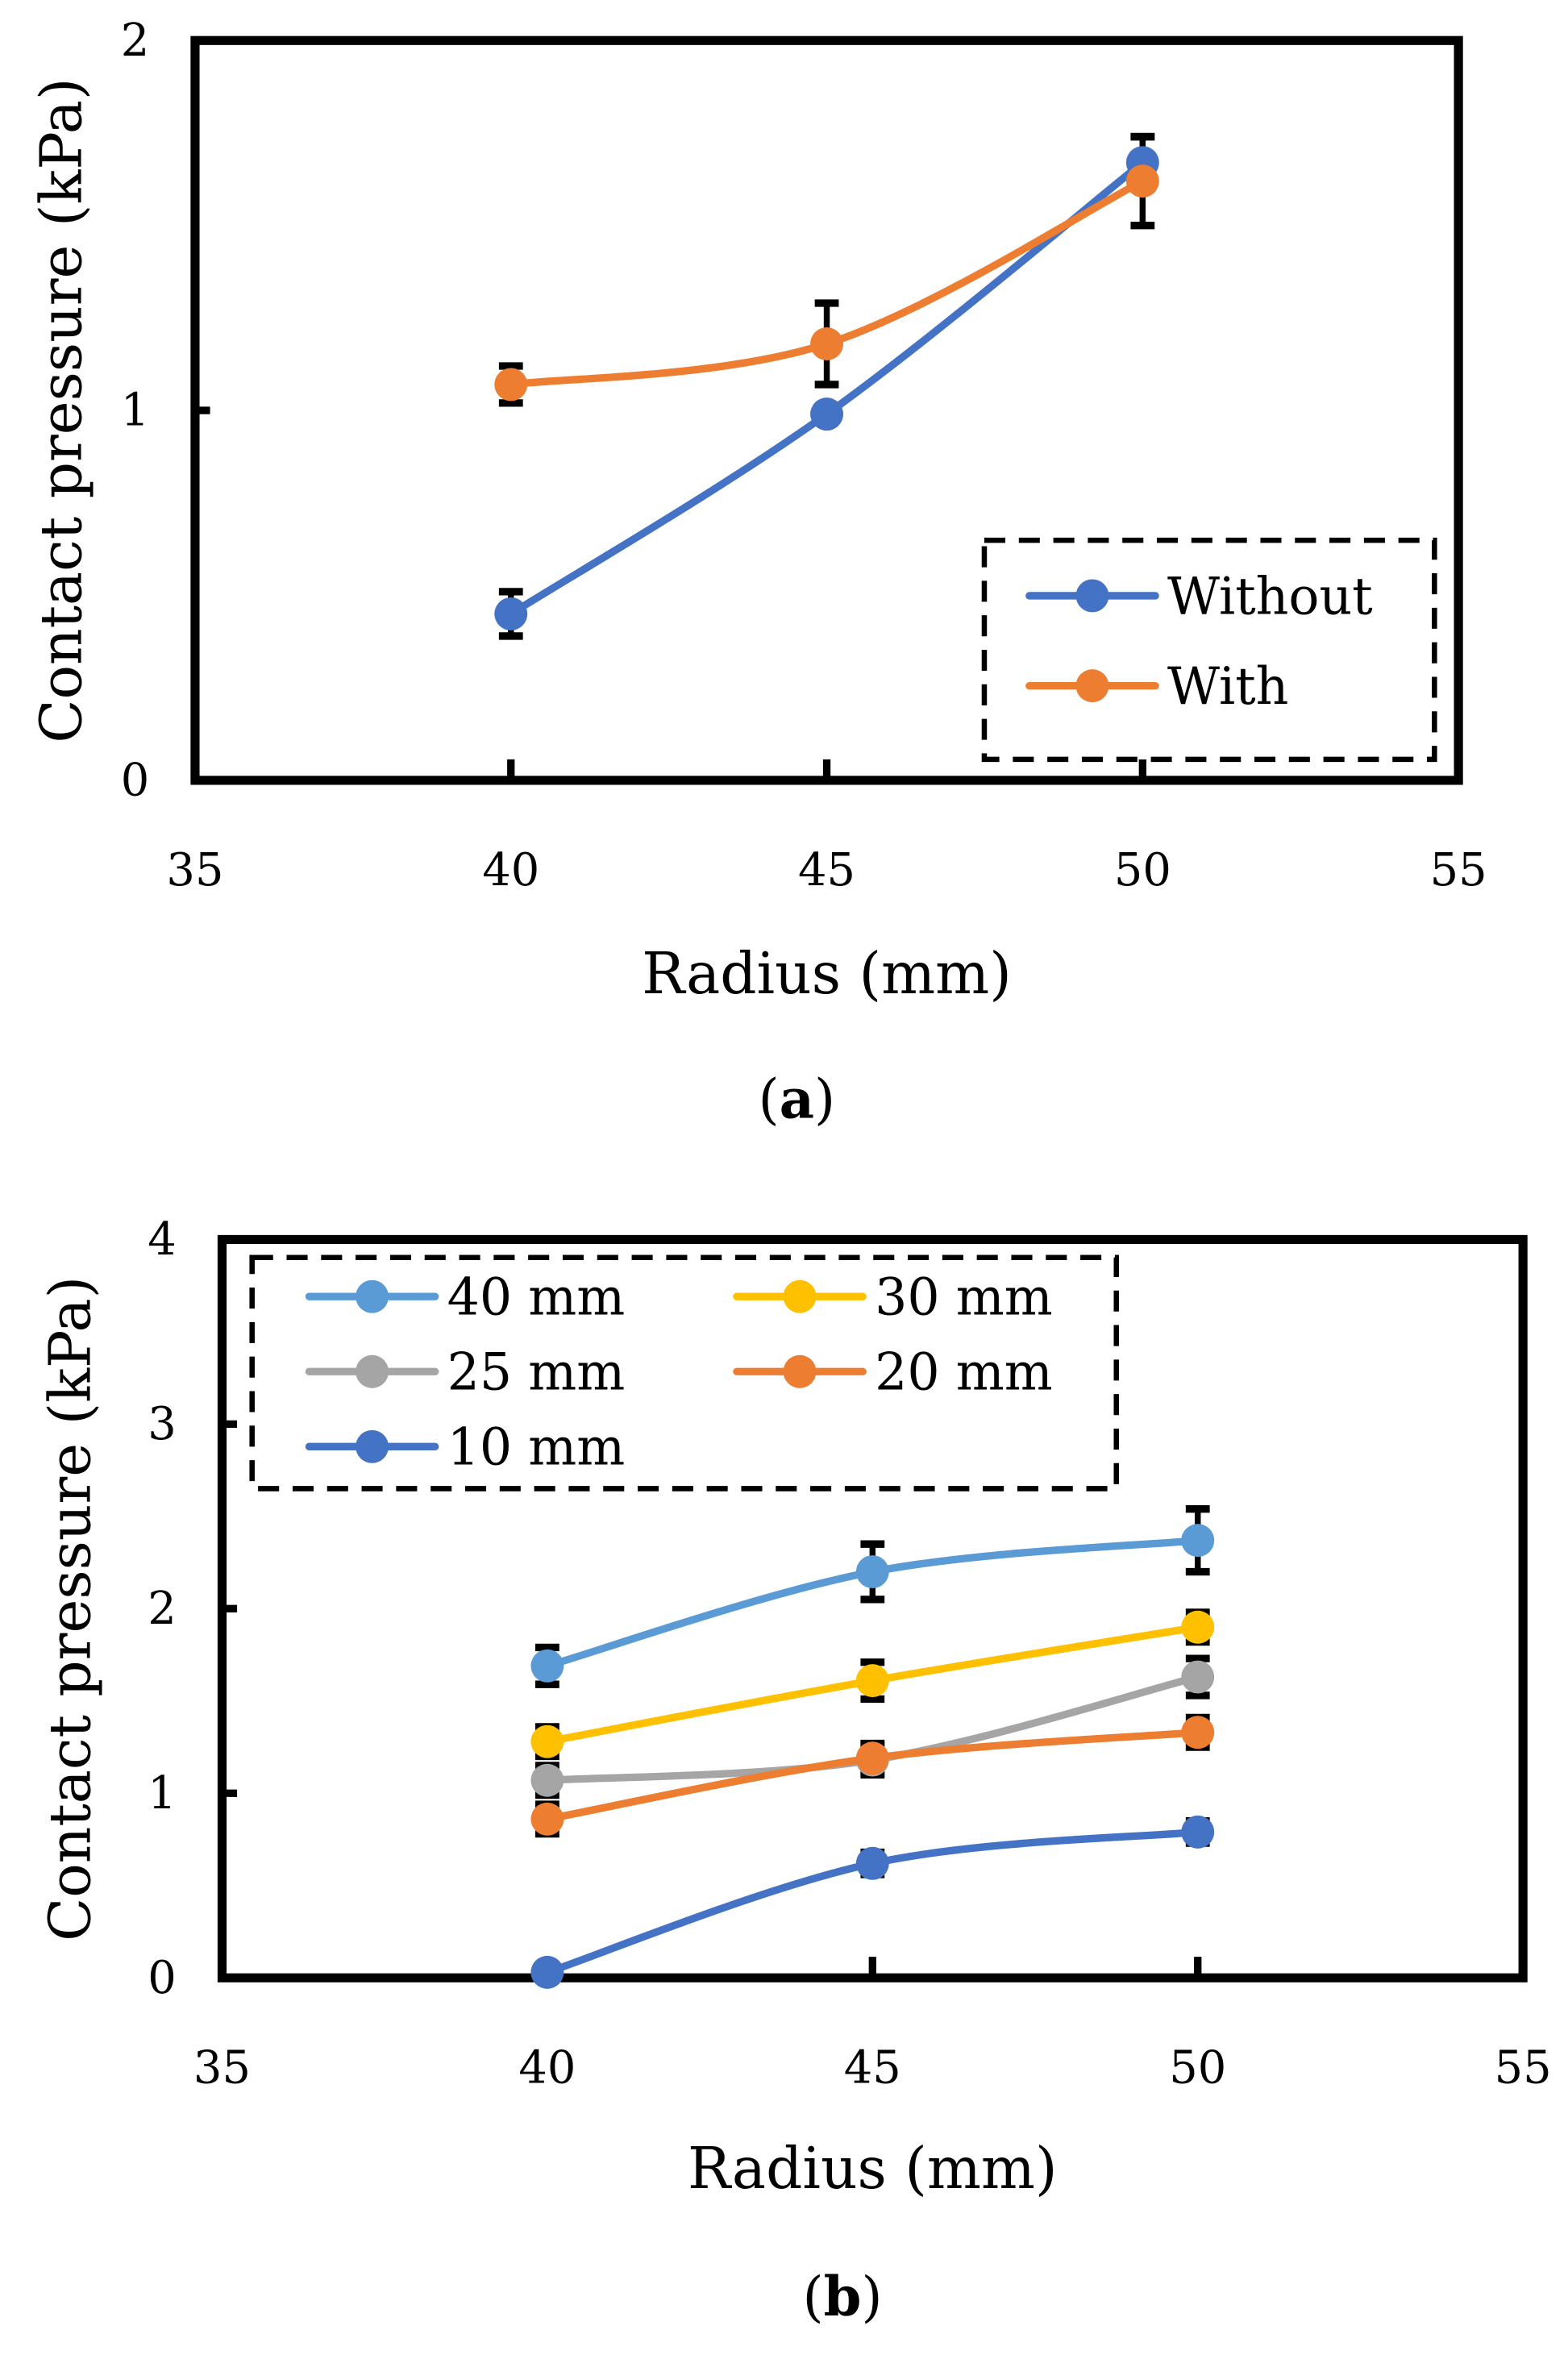 The height and width of the screenshot is (2359, 1568). What do you see at coordinates (1270, 596) in the screenshot?
I see `legend-label: Without` at bounding box center [1270, 596].